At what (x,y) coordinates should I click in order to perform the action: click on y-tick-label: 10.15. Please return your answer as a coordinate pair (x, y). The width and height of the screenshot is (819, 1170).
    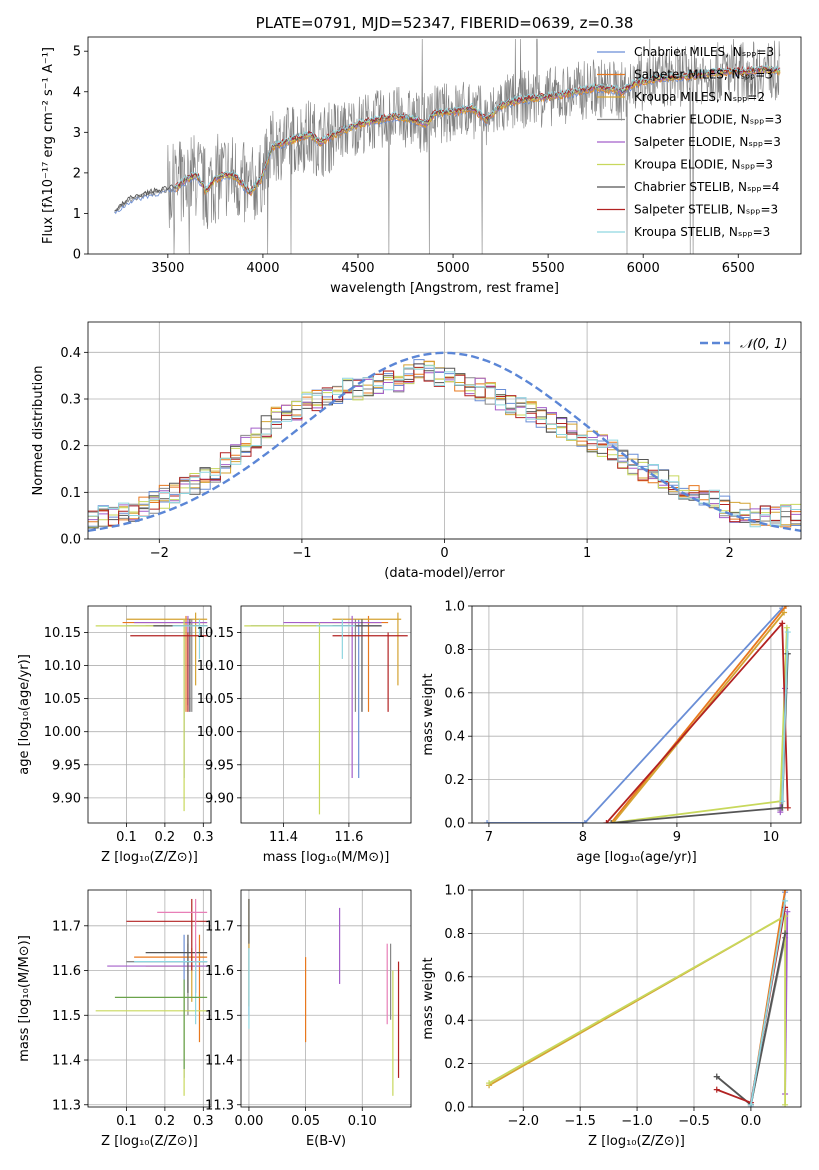
    Looking at the image, I should click on (62, 633).